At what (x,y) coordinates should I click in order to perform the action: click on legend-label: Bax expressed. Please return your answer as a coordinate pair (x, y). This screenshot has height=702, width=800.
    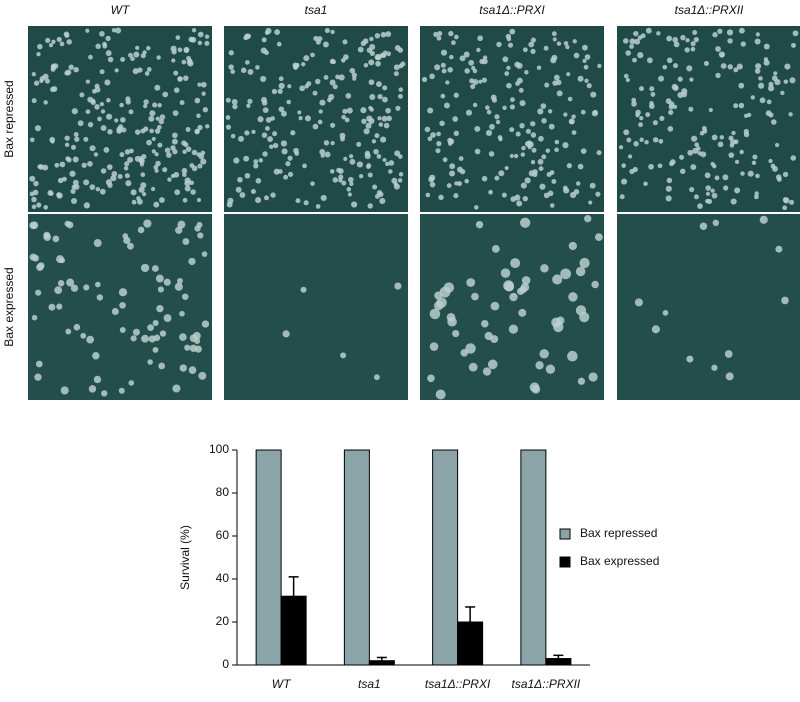
    Looking at the image, I should click on (619, 561).